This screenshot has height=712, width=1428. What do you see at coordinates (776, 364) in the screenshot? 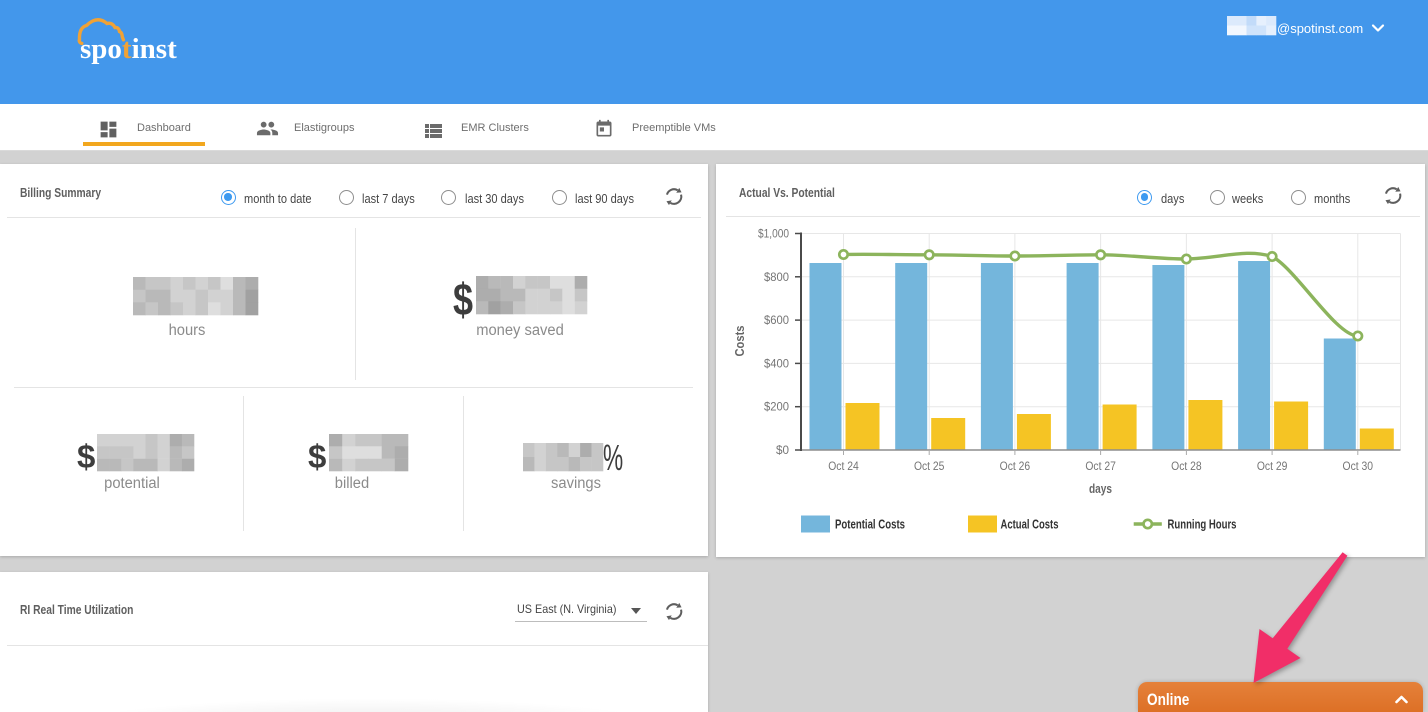
I see `svg-text: $400` at bounding box center [776, 364].